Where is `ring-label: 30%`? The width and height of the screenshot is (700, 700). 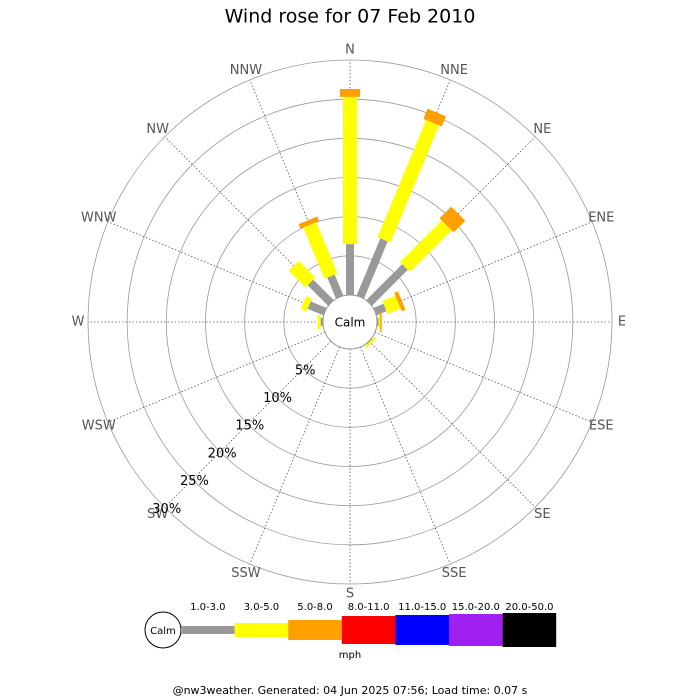
ring-label: 30% is located at coordinates (166, 509).